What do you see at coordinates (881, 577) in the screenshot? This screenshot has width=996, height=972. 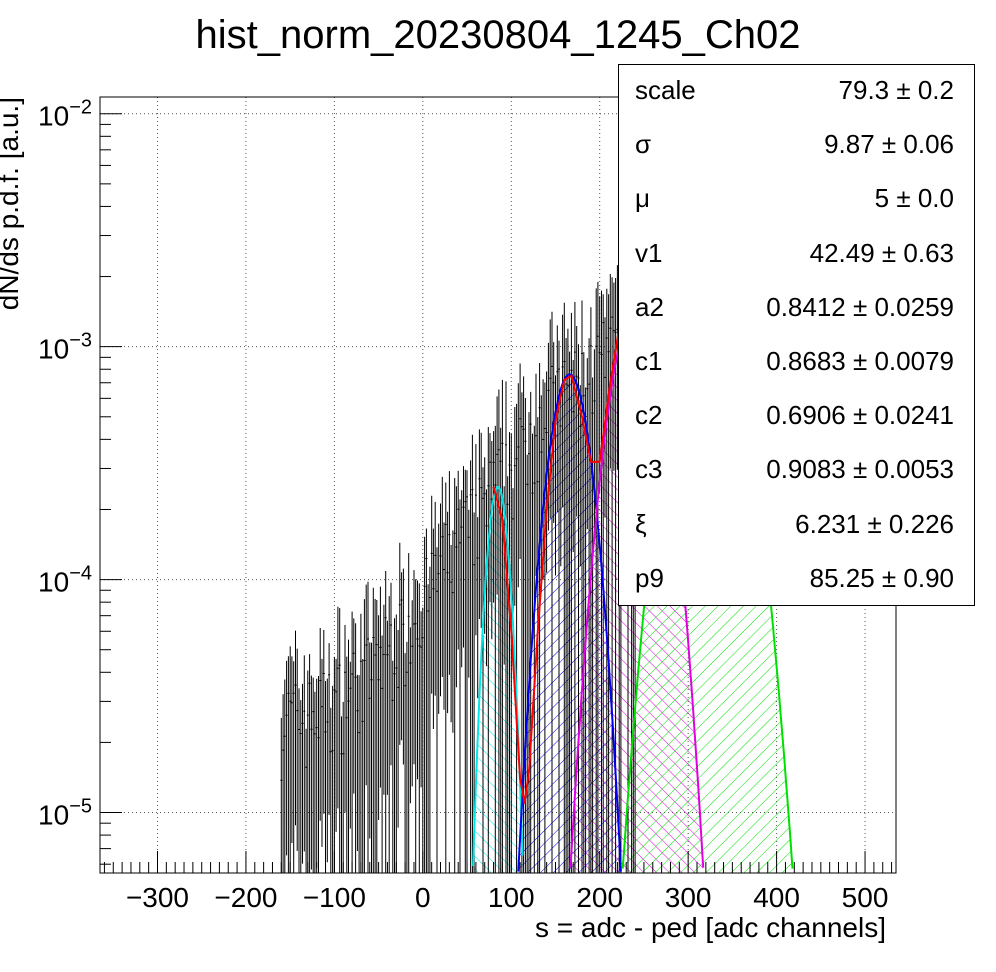 I see `stat-value: 85.25 ± 0.90` at bounding box center [881, 577].